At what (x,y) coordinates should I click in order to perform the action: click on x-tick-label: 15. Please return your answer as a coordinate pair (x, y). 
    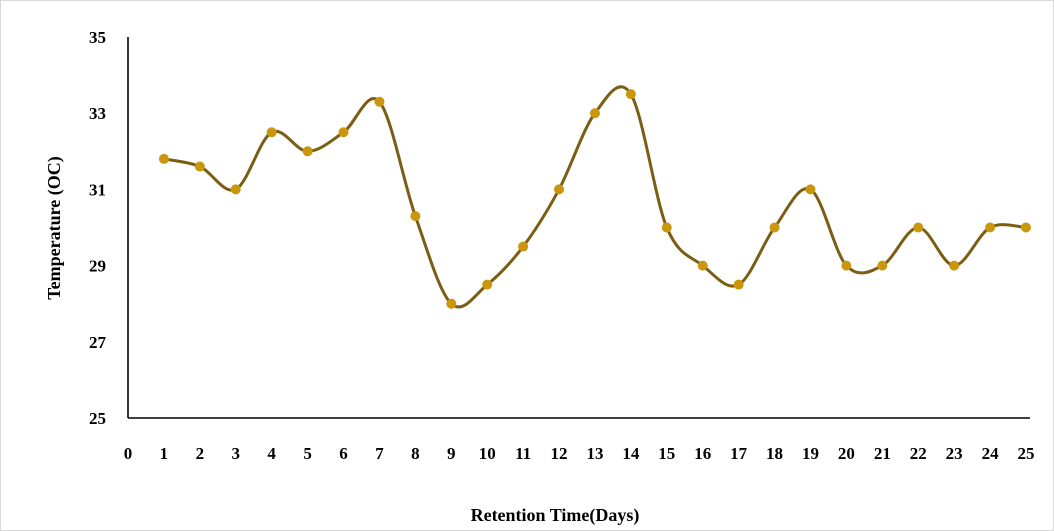
    Looking at the image, I should click on (666, 453).